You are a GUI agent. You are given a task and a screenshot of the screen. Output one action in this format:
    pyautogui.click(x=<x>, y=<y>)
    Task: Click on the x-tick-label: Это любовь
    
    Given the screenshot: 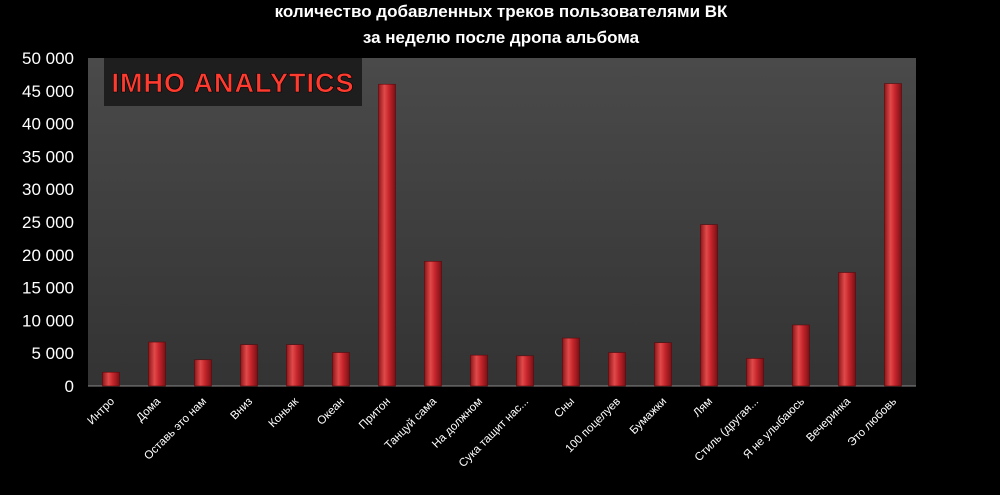 What is the action you would take?
    pyautogui.click(x=872, y=422)
    